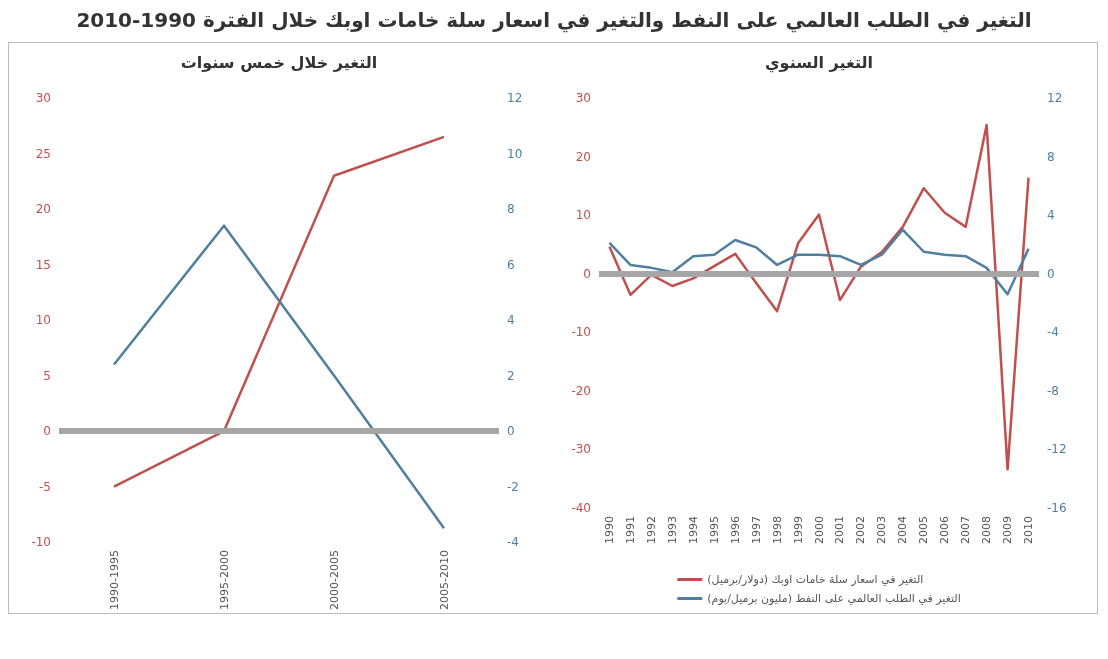 The image size is (1108, 659). What do you see at coordinates (651, 530) in the screenshot?
I see `x-tick-label: 1992` at bounding box center [651, 530].